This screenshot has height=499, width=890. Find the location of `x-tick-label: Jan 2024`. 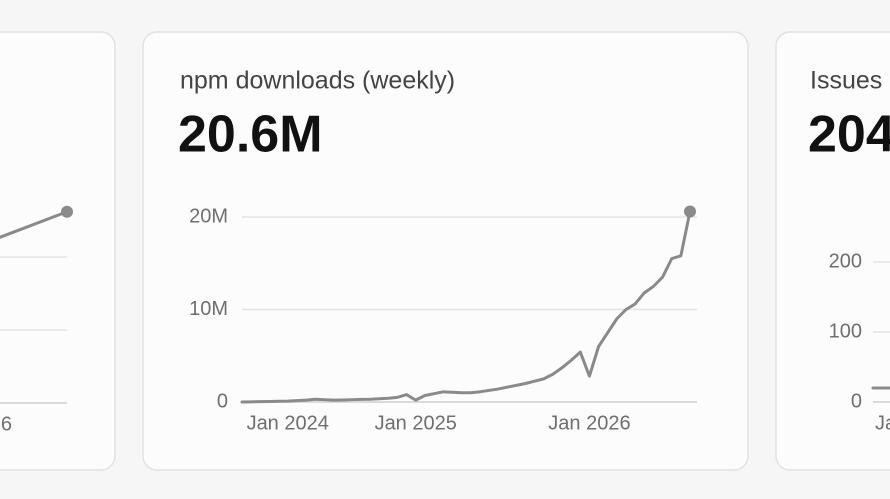

x-tick-label: Jan 2024 is located at coordinates (288, 423).